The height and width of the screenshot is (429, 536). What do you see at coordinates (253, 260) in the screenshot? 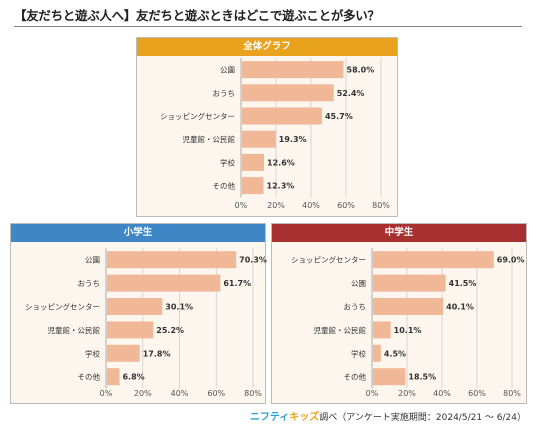
I see `data-label: 70.3%` at bounding box center [253, 260].